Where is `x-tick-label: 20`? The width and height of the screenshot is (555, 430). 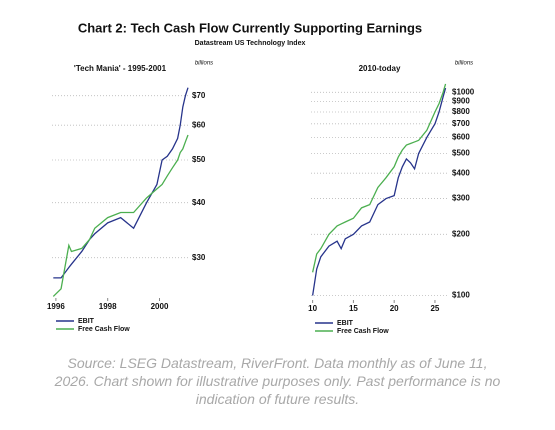
x-tick-label: 20 is located at coordinates (394, 308).